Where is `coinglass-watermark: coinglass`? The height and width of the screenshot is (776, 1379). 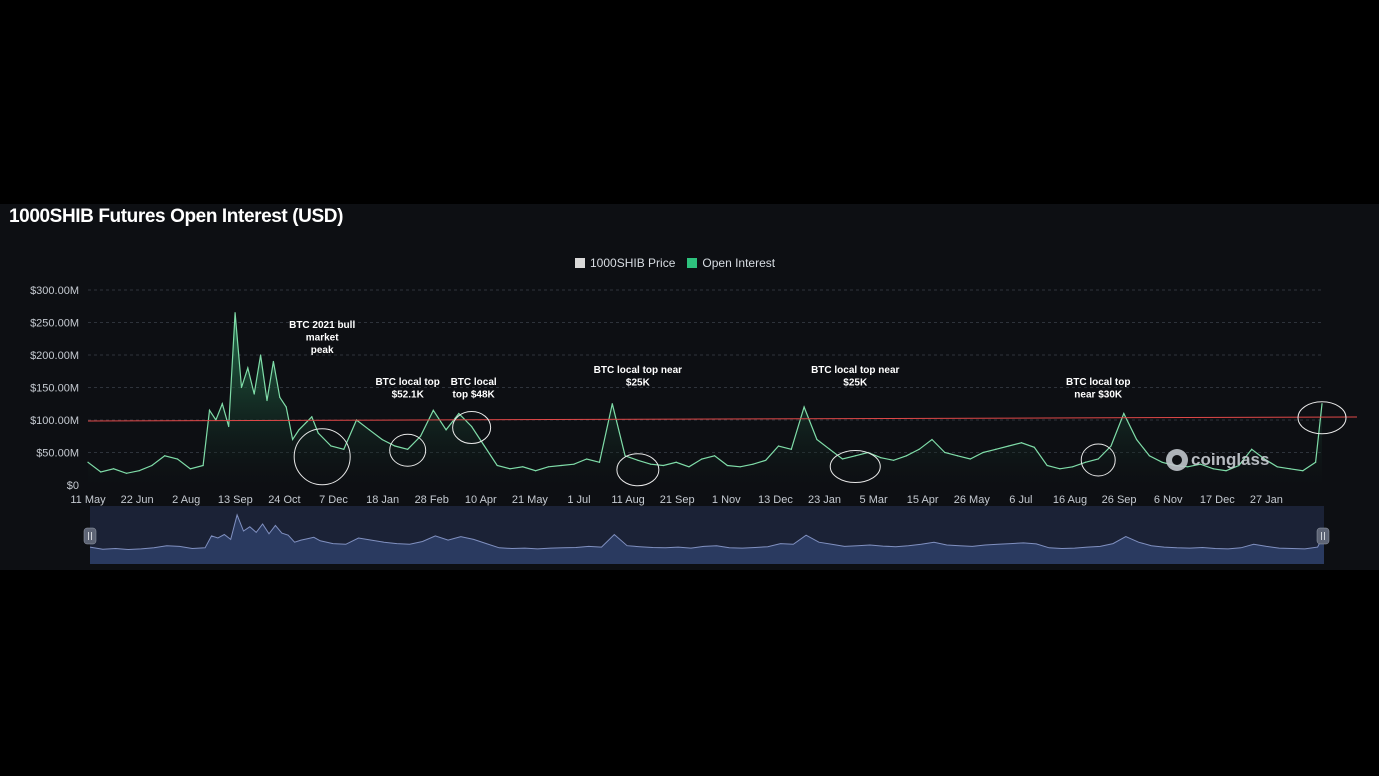
coinglass-watermark: coinglass is located at coordinates (1217, 460).